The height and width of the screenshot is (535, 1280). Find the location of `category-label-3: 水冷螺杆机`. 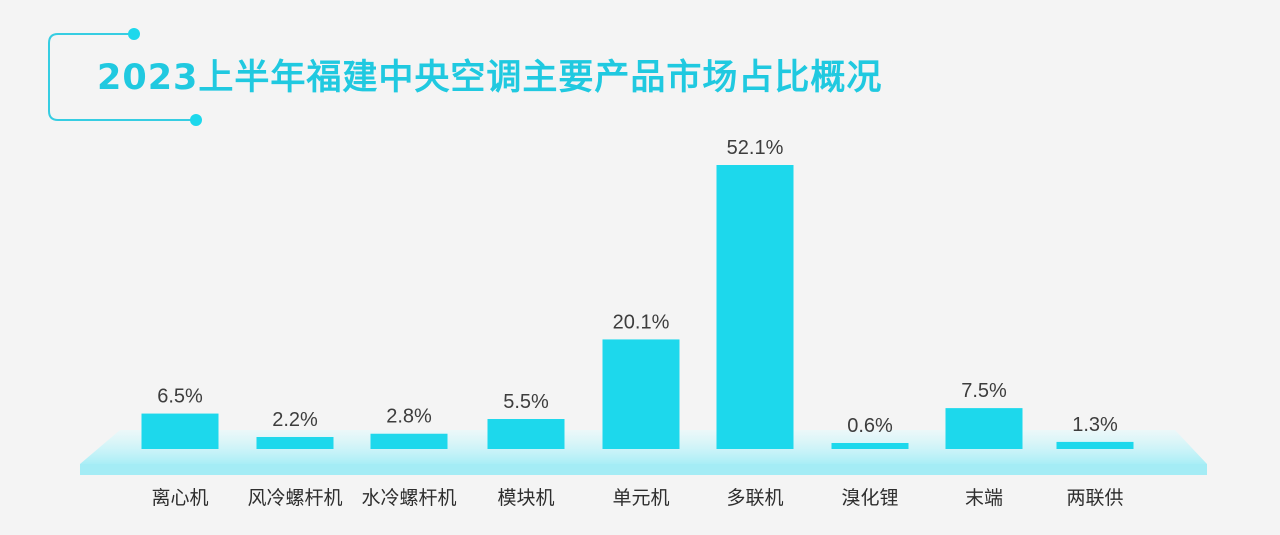

category-label-3: 水冷螺杆机 is located at coordinates (408, 498).